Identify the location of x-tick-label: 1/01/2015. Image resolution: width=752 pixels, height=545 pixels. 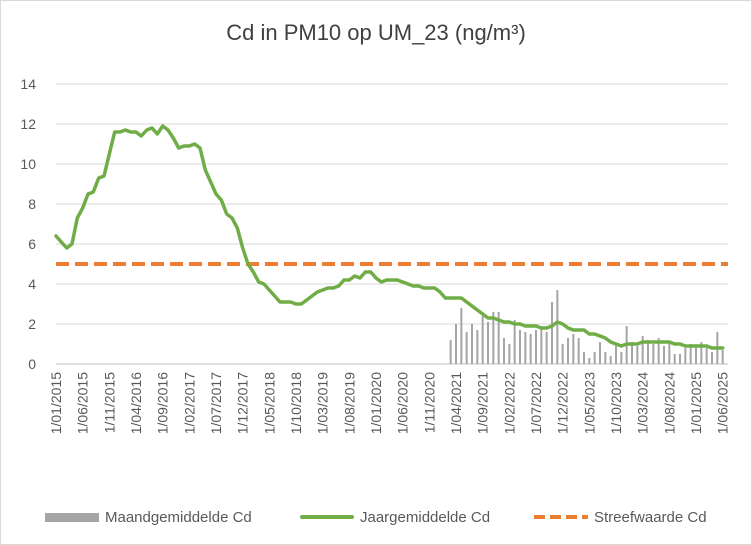
(56, 403).